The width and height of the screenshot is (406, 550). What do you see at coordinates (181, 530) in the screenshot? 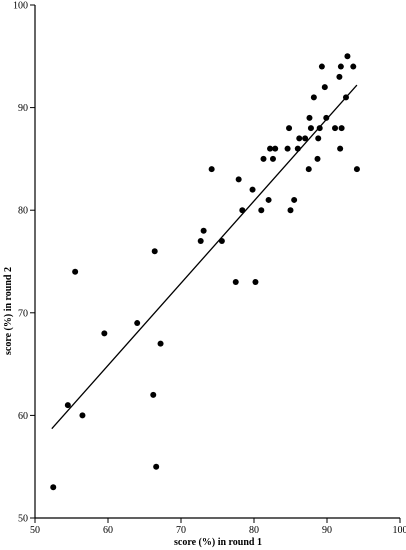
I see `x-tick-label: 70` at bounding box center [181, 530].